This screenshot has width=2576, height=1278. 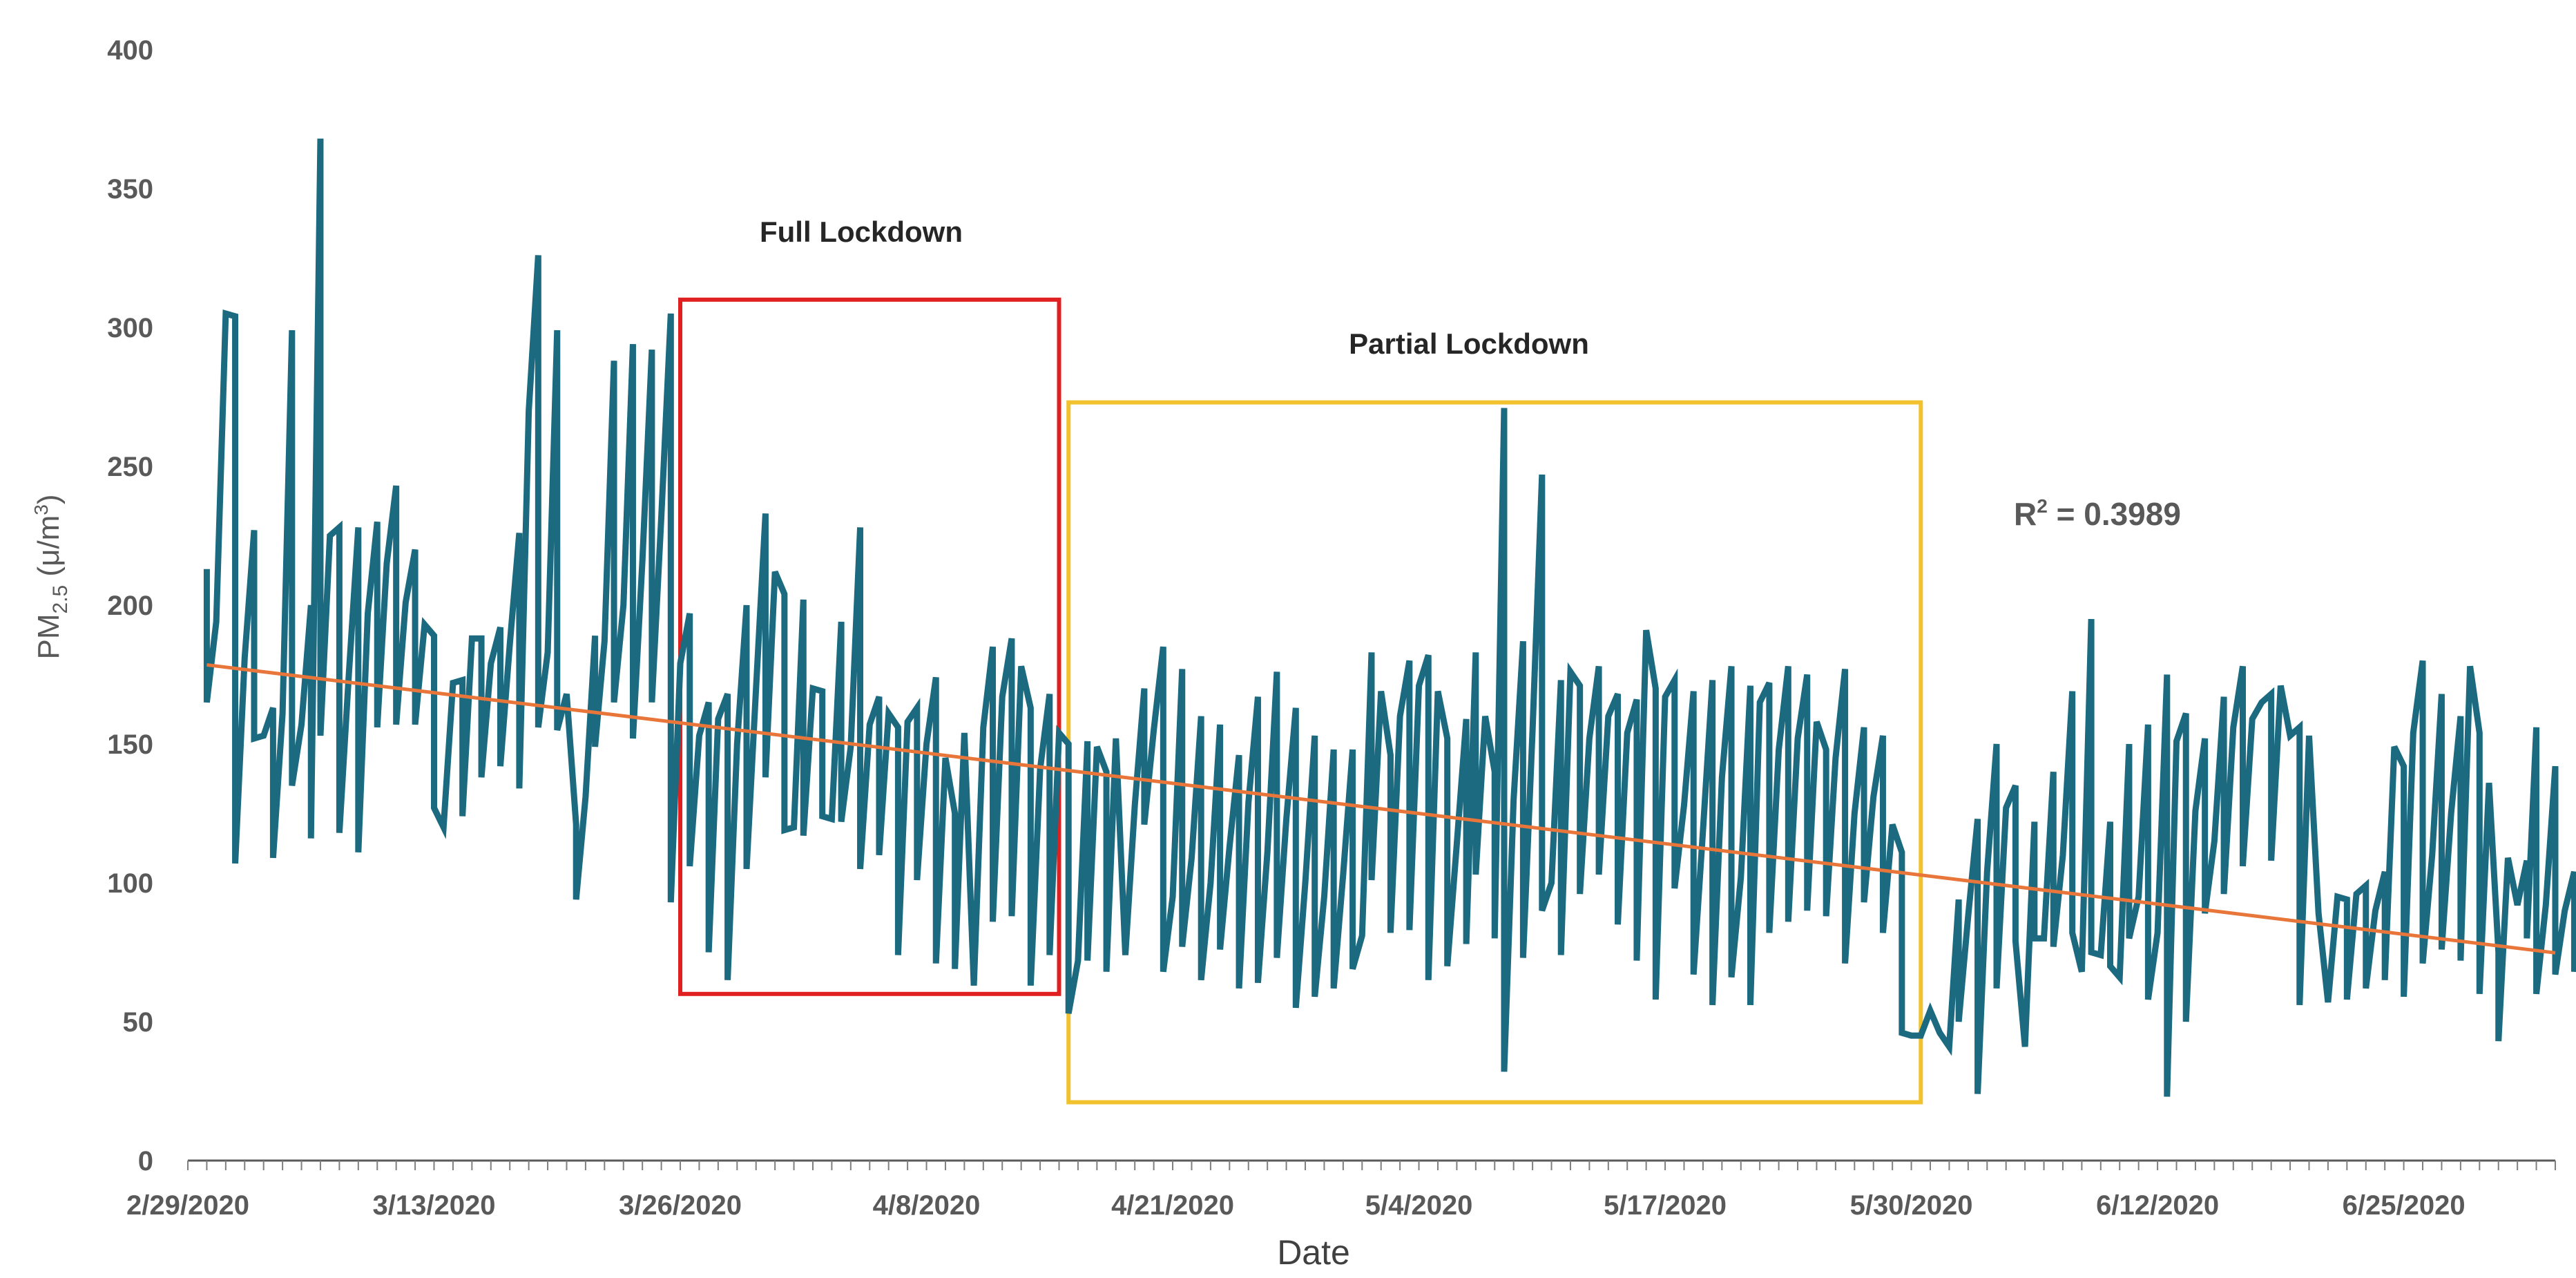 I want to click on partial-lockdown-label: Partial Lockdown, so click(x=1469, y=344).